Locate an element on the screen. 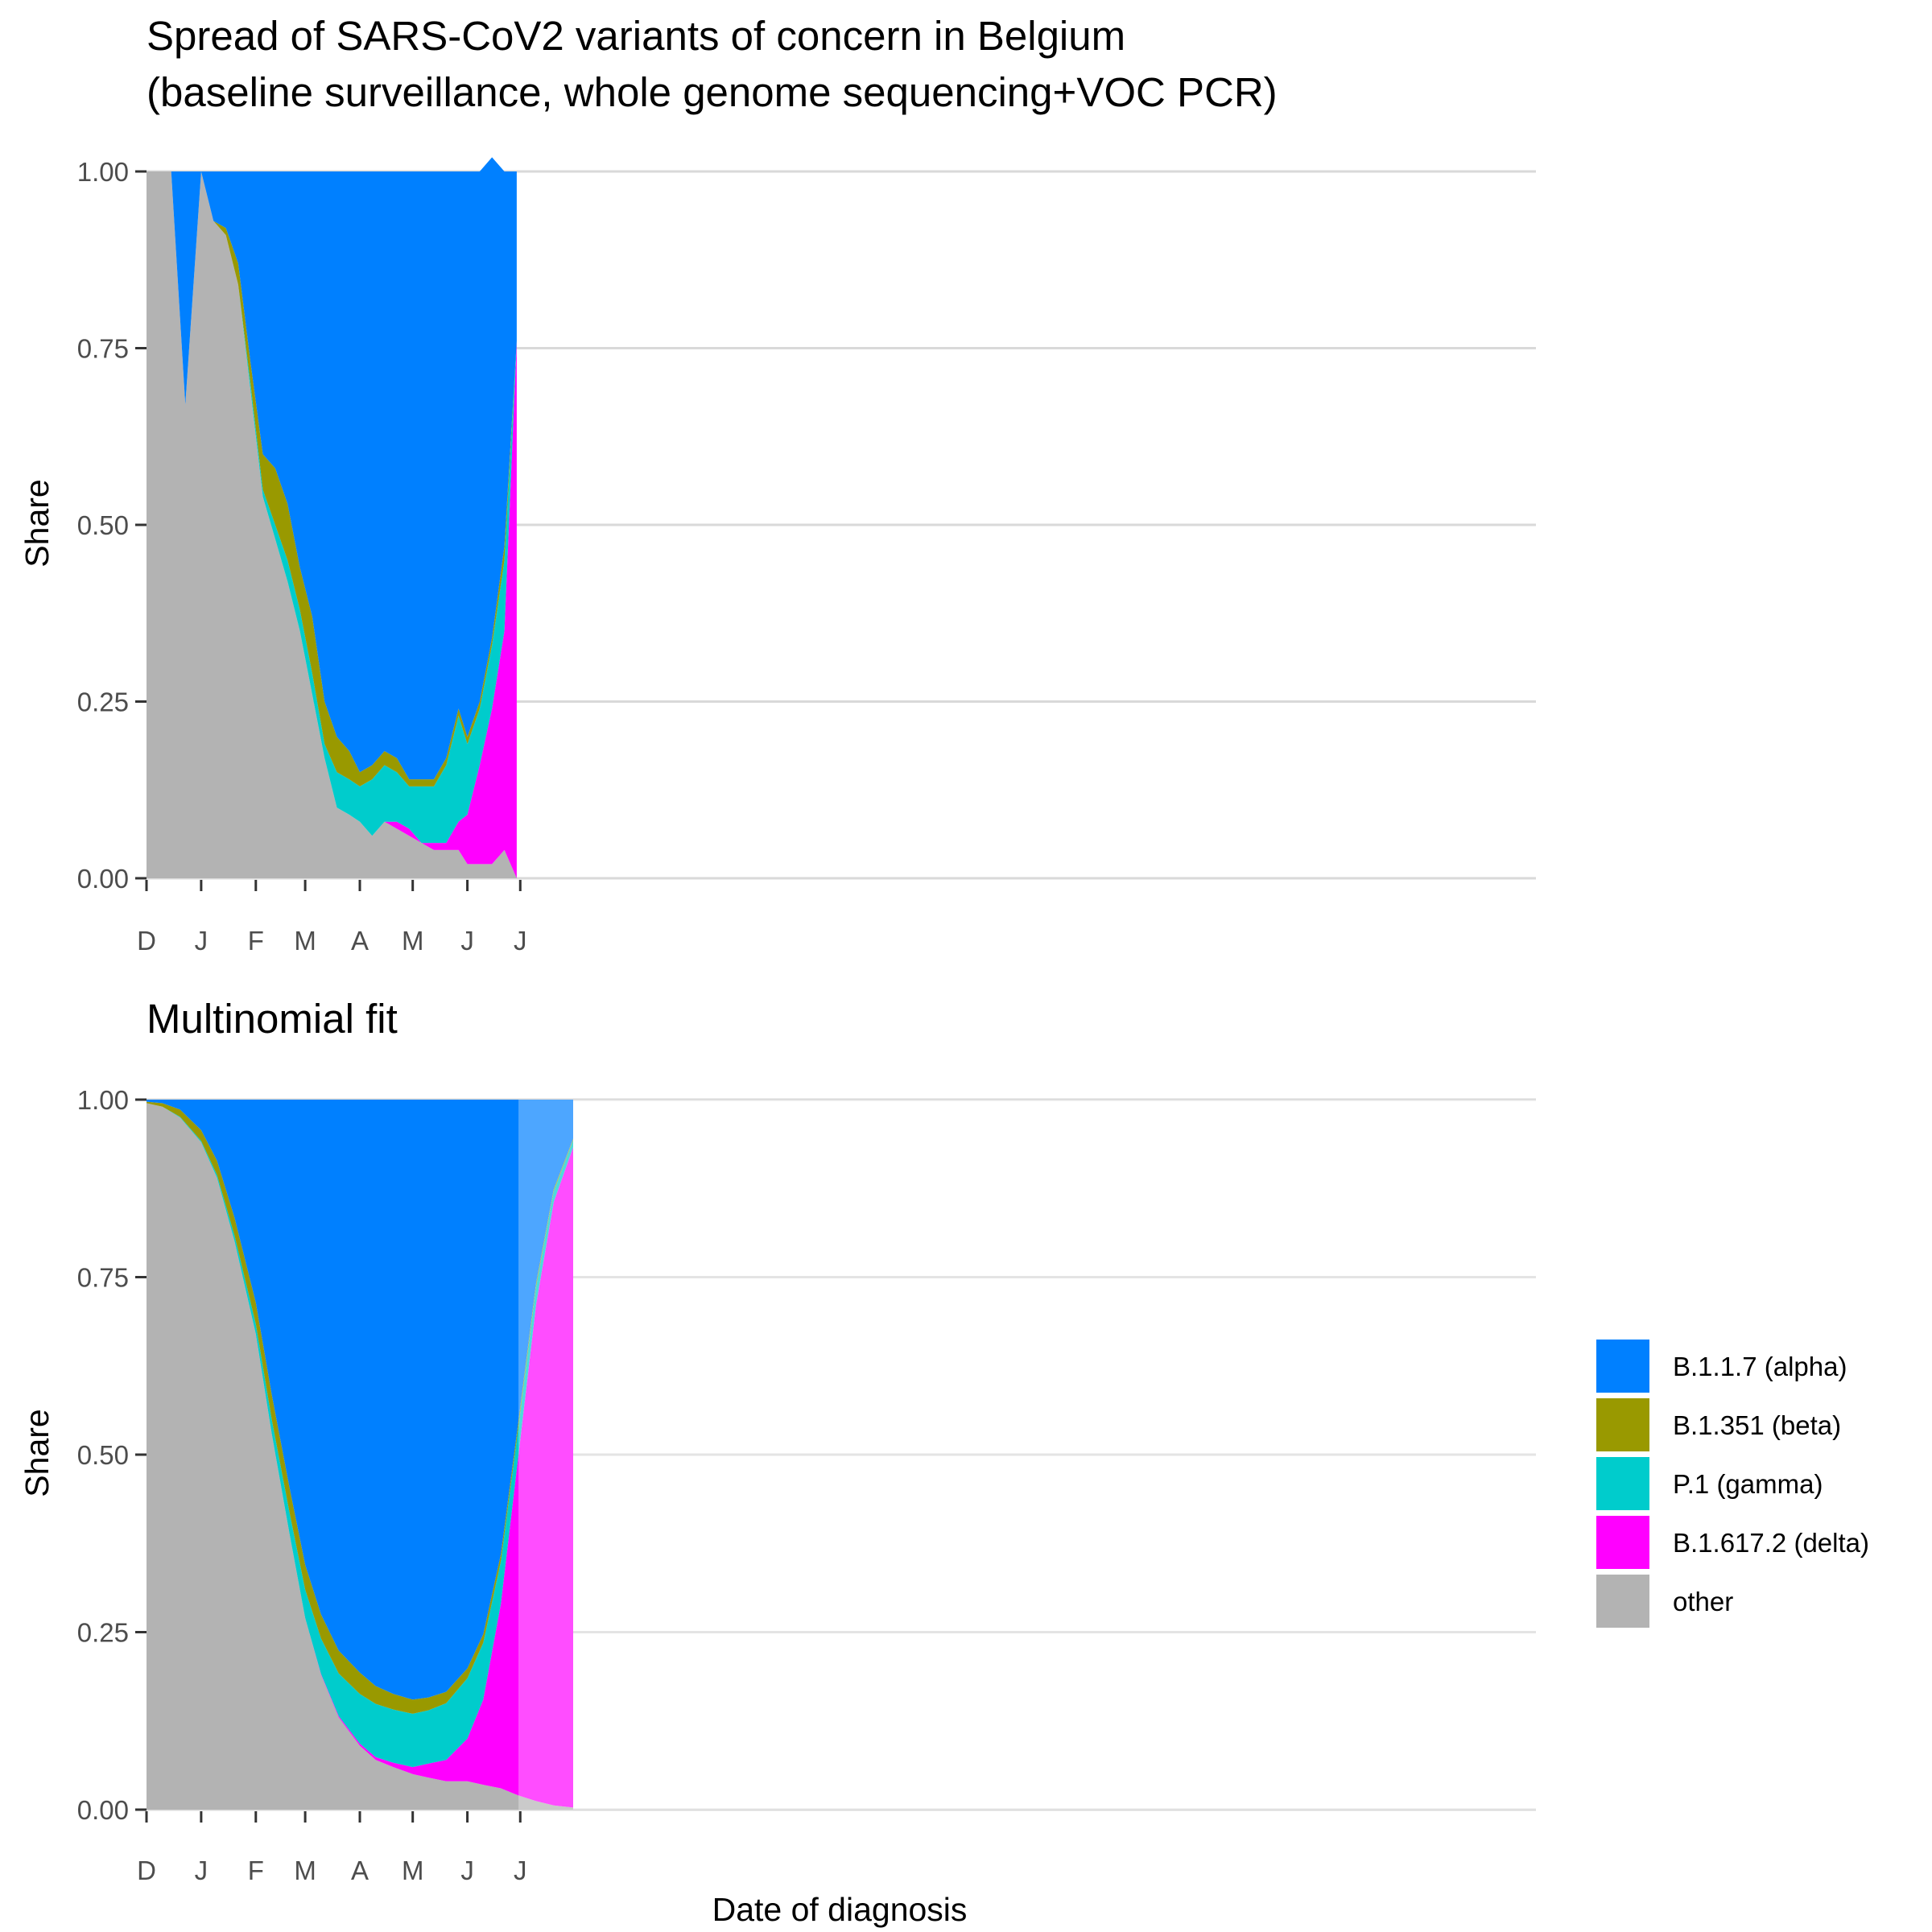  legend-key-b-1-617-2-delta is located at coordinates (1622, 1542).